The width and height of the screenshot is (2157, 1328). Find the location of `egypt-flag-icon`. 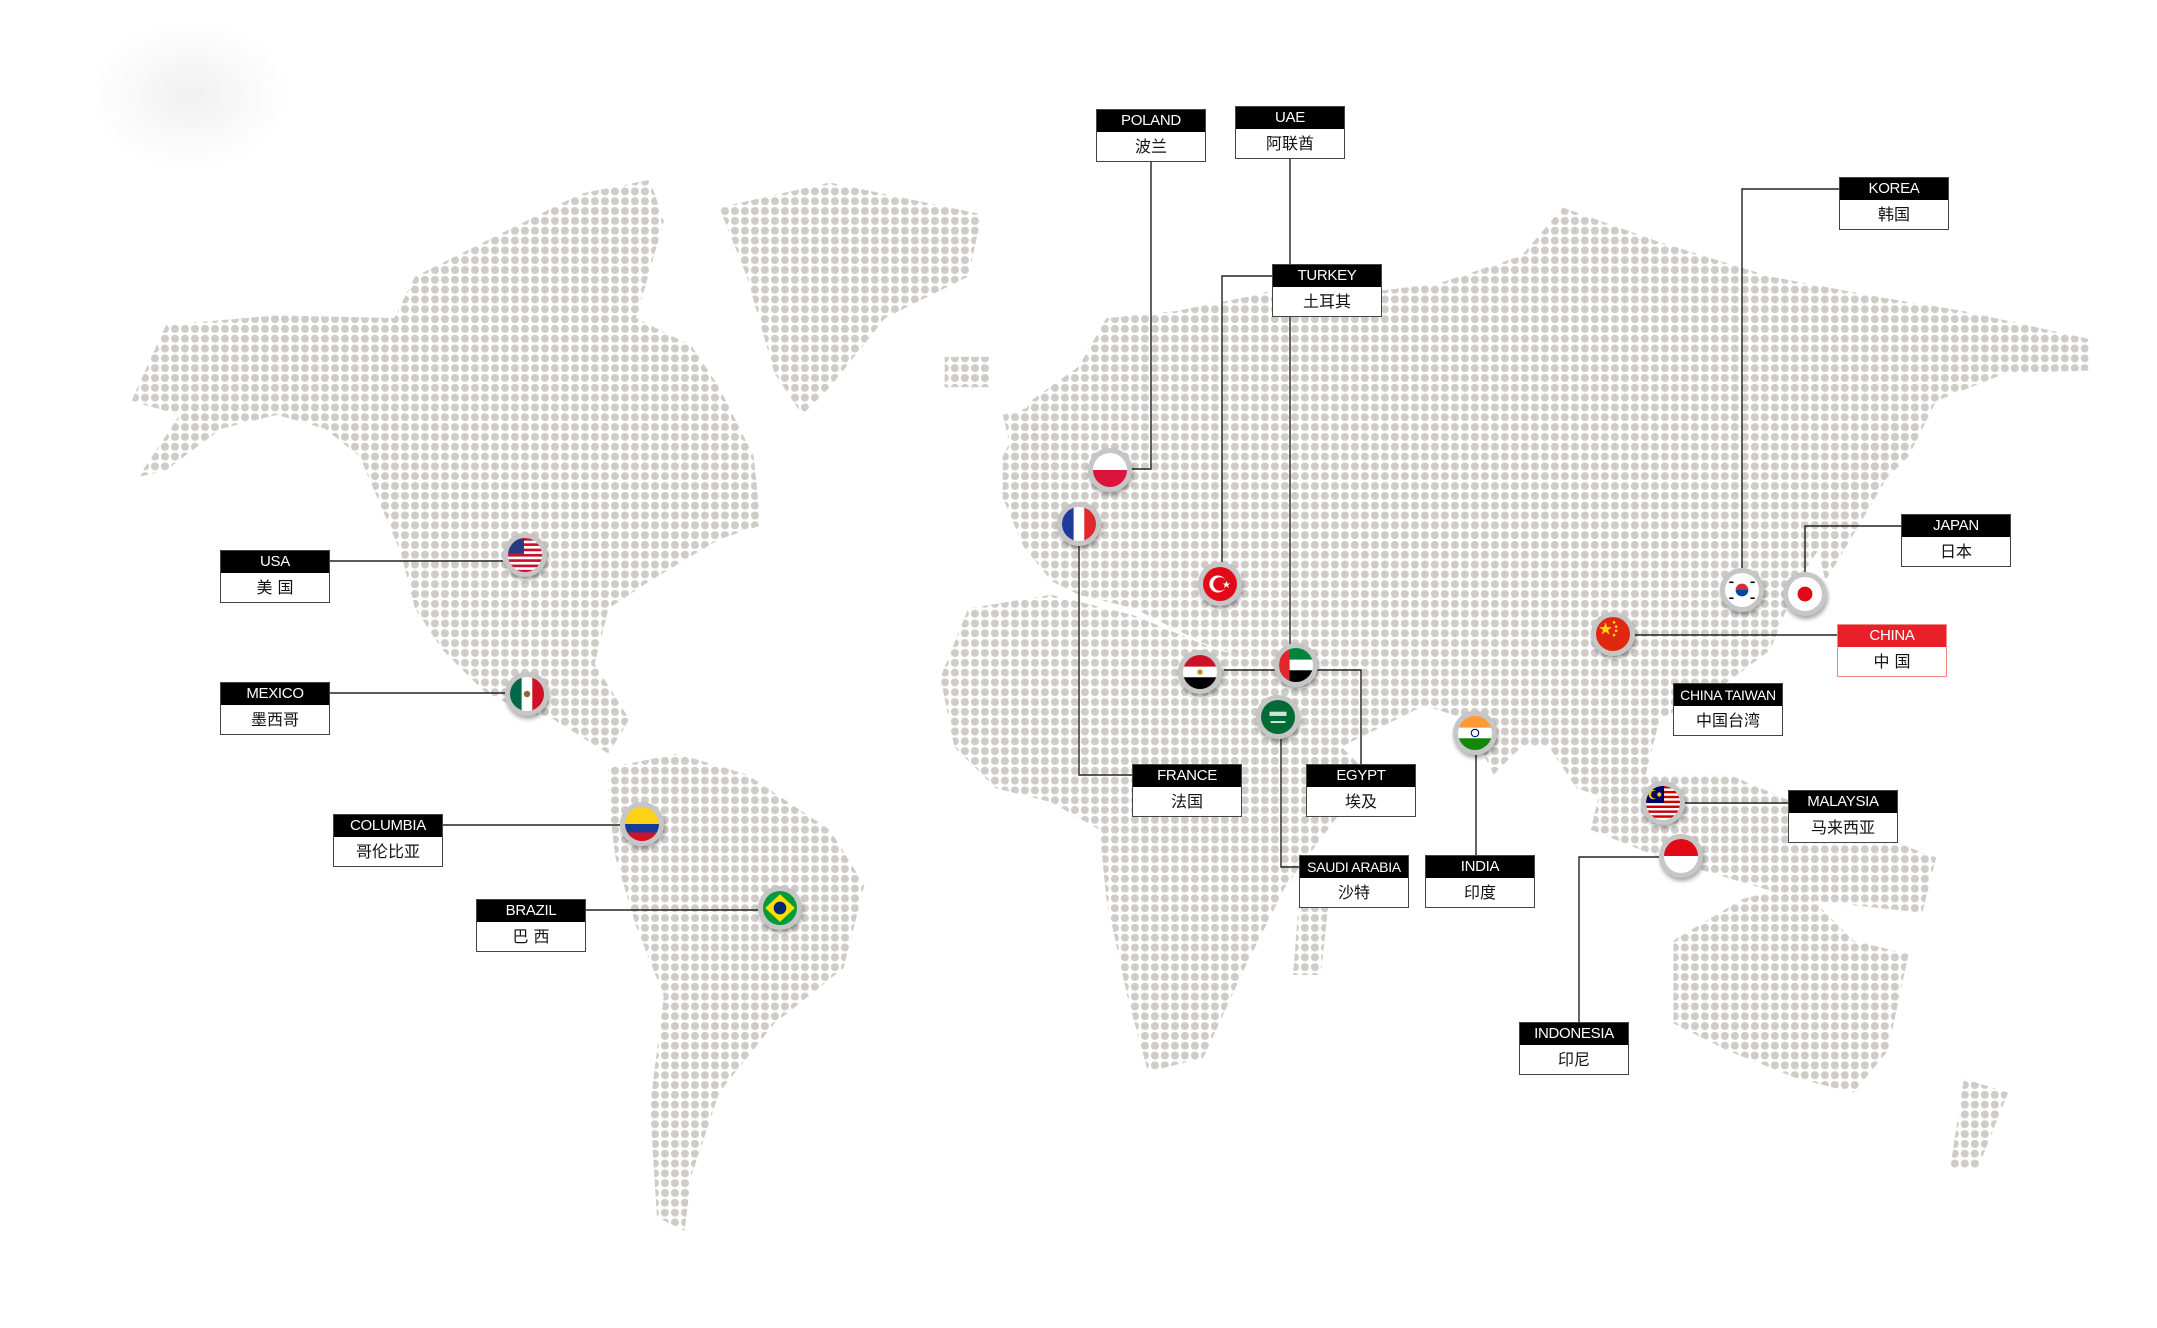

egypt-flag-icon is located at coordinates (1200, 672).